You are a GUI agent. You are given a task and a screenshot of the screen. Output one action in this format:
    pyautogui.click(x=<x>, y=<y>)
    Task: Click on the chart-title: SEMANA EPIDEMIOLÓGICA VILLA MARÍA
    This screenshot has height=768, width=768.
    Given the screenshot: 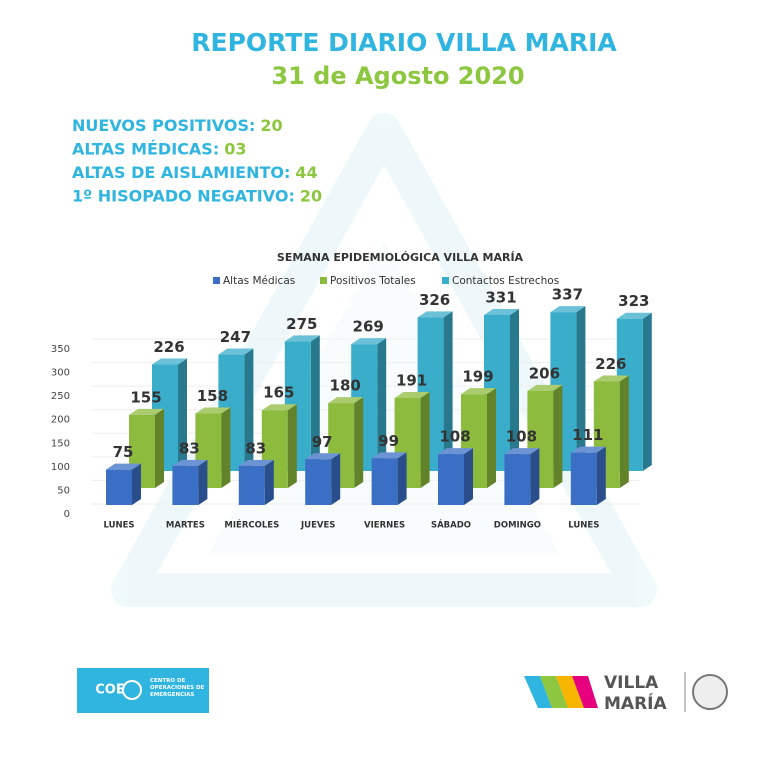 What is the action you would take?
    pyautogui.click(x=400, y=257)
    